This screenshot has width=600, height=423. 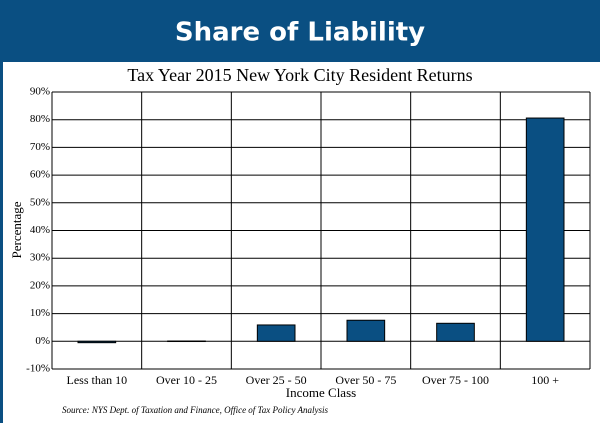 I want to click on y-tick-label: 10%, so click(x=40, y=313).